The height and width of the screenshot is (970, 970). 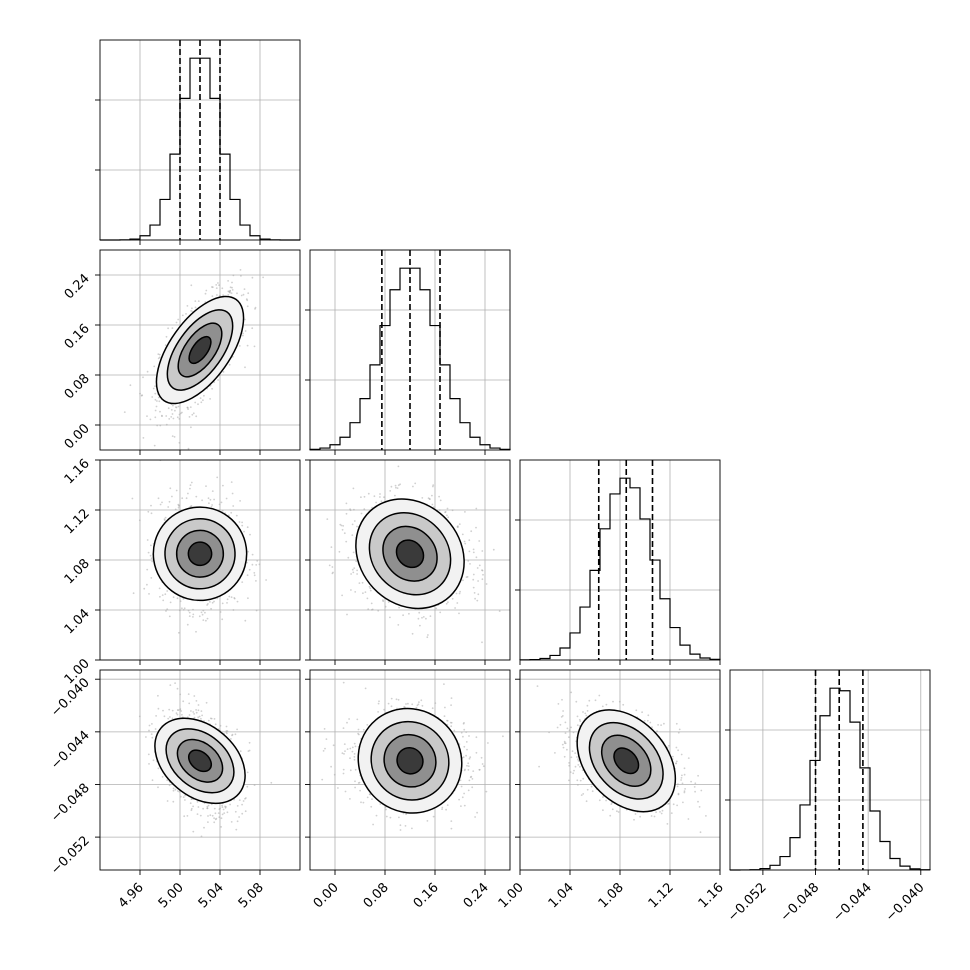 I want to click on density-level, so click(x=200, y=350).